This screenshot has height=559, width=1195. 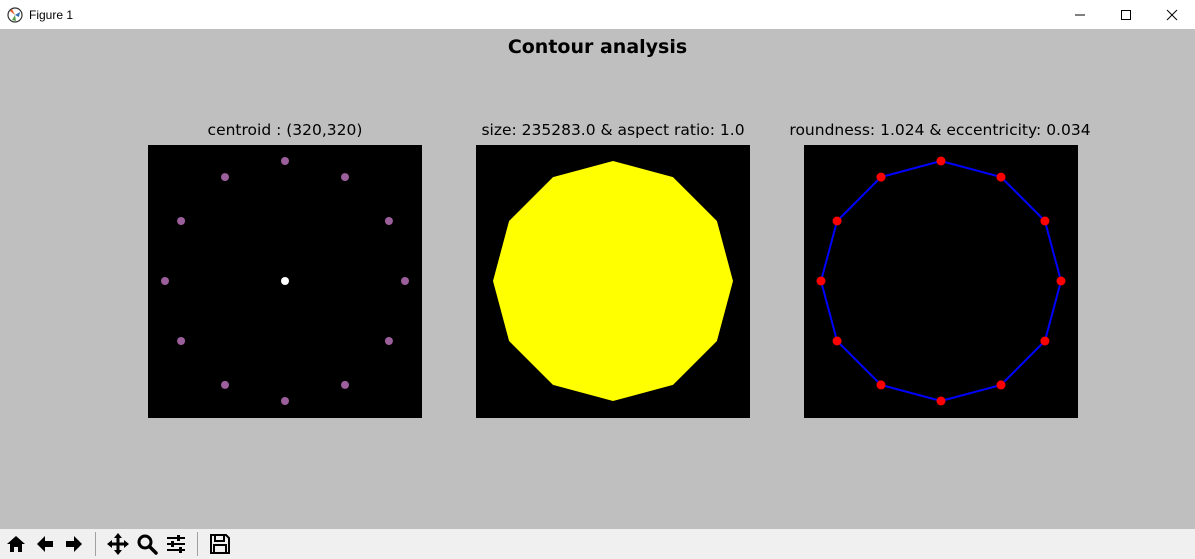 What do you see at coordinates (51, 14) in the screenshot?
I see `window-title: Figure 1` at bounding box center [51, 14].